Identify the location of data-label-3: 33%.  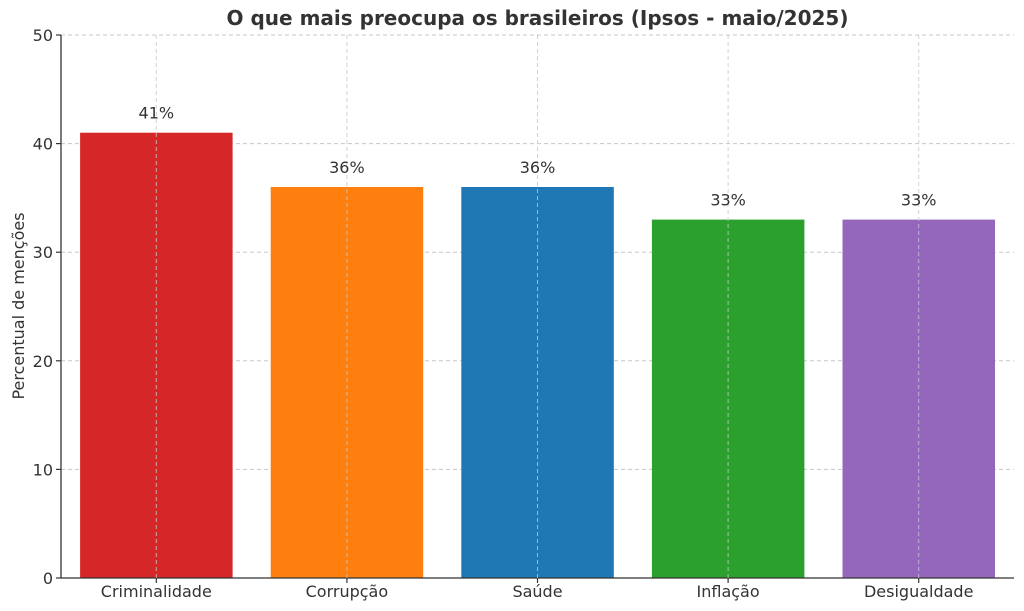
(728, 200).